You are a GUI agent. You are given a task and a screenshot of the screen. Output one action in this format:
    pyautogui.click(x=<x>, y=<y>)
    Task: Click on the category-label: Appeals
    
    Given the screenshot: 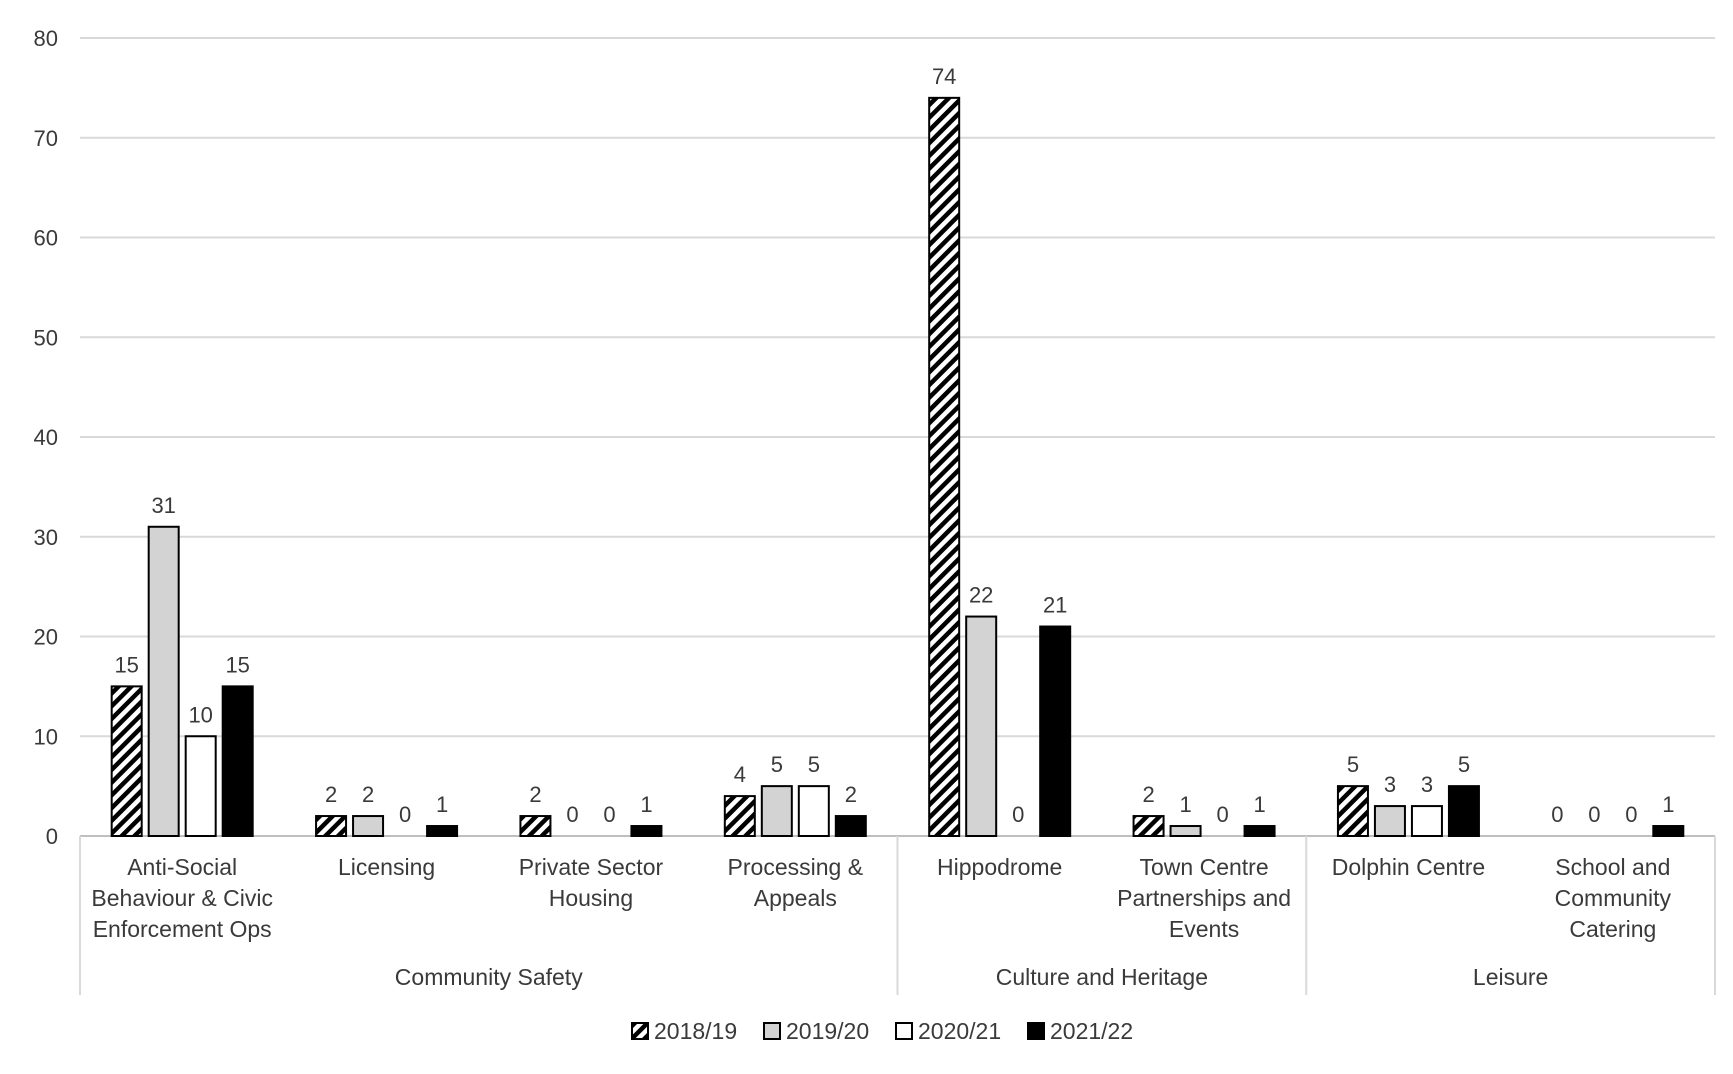 What is the action you would take?
    pyautogui.click(x=795, y=898)
    